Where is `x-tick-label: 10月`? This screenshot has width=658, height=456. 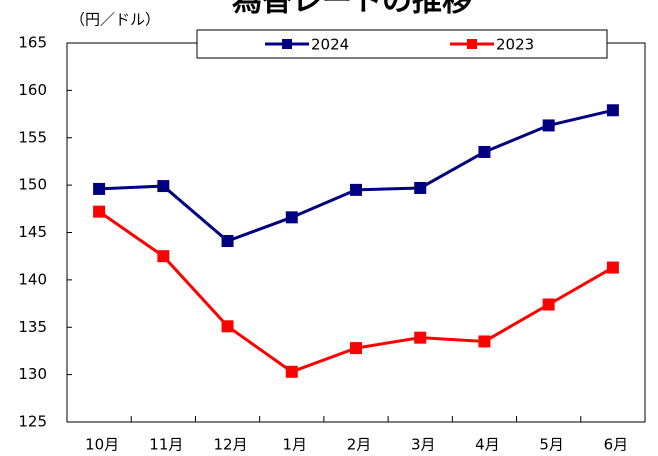 x-tick-label: 10月 is located at coordinates (102, 445).